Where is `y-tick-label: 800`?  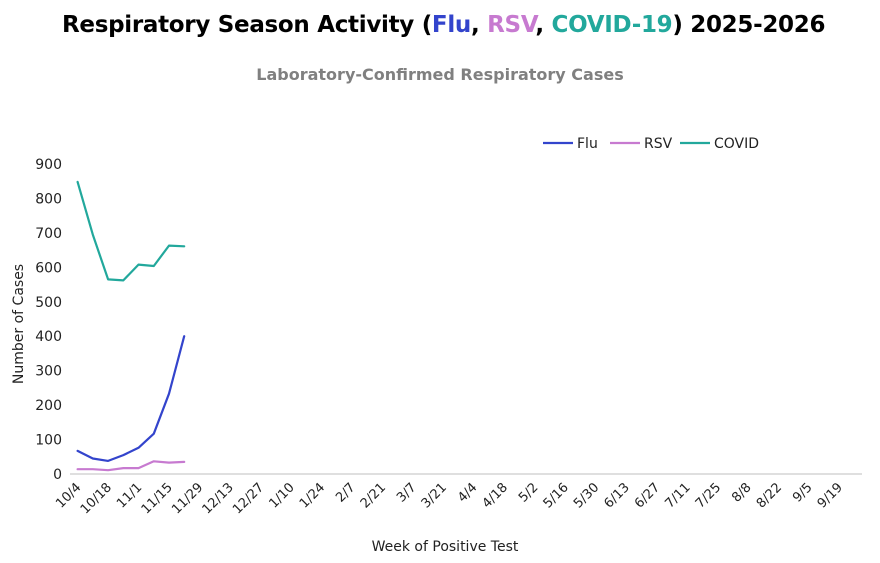
y-tick-label: 800 is located at coordinates (48, 199).